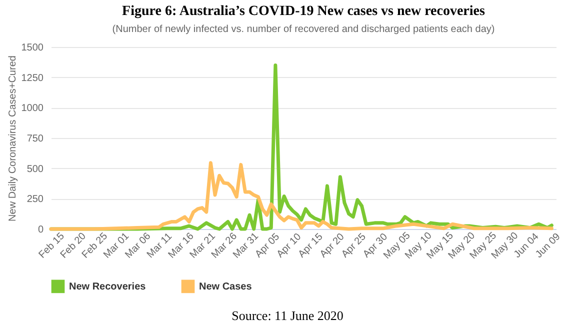  Describe the element at coordinates (35, 200) in the screenshot. I see `y-tick-label: 250` at that location.